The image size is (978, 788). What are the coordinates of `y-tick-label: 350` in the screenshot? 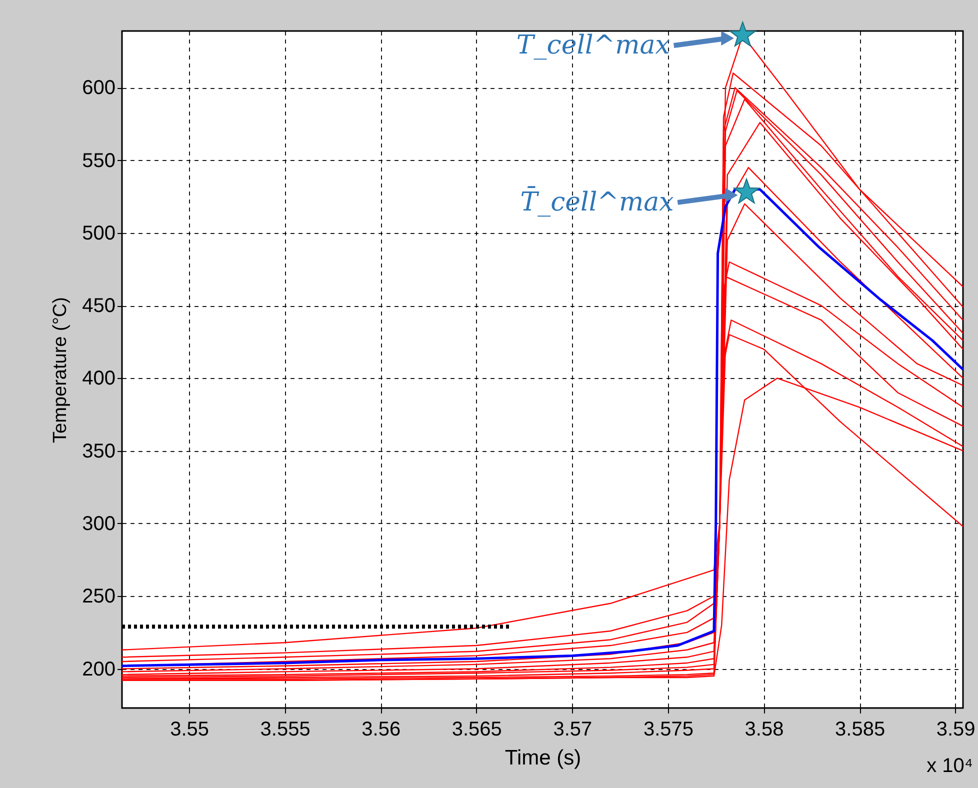 It's located at (99, 451).